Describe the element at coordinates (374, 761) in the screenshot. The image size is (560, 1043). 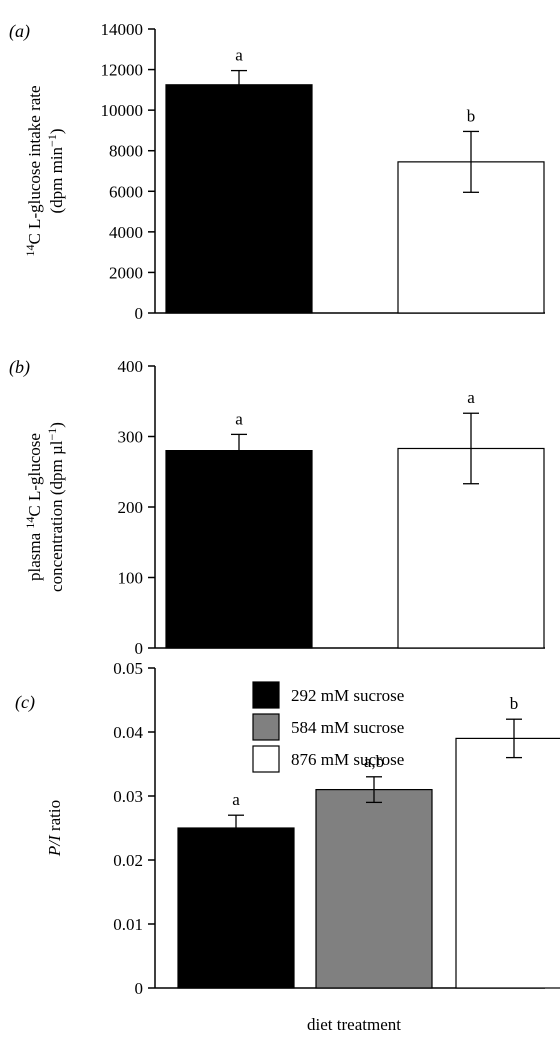
I see `significance-letter: a,b` at that location.